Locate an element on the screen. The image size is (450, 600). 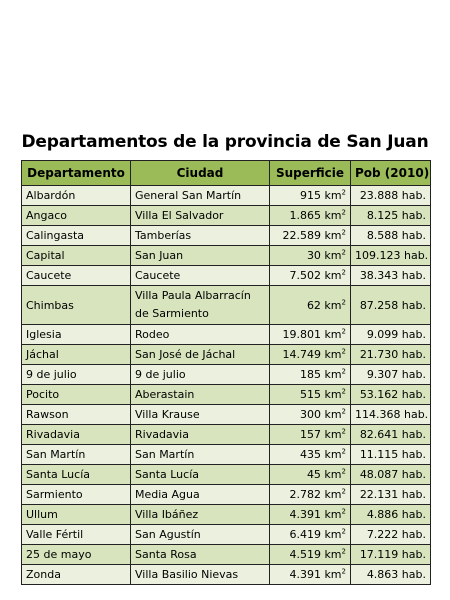
cell-superficie: 30 km2 is located at coordinates (310, 255).